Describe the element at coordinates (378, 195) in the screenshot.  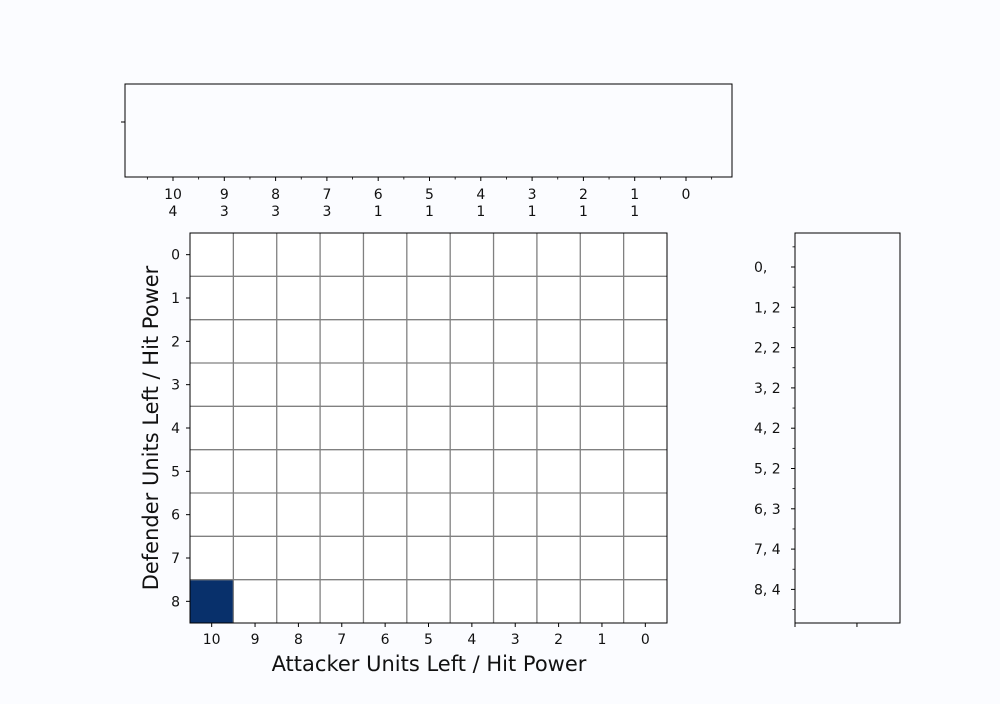
I see `top-x-tick-label: 6` at that location.